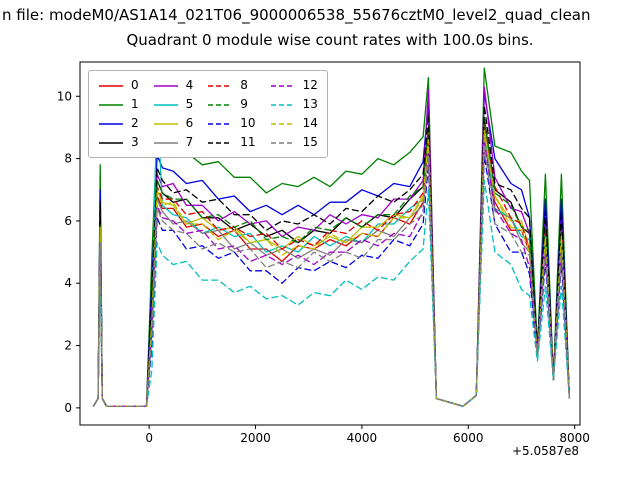 Image resolution: width=640 pixels, height=480 pixels. I want to click on legend-entry-9: 9, so click(231, 104).